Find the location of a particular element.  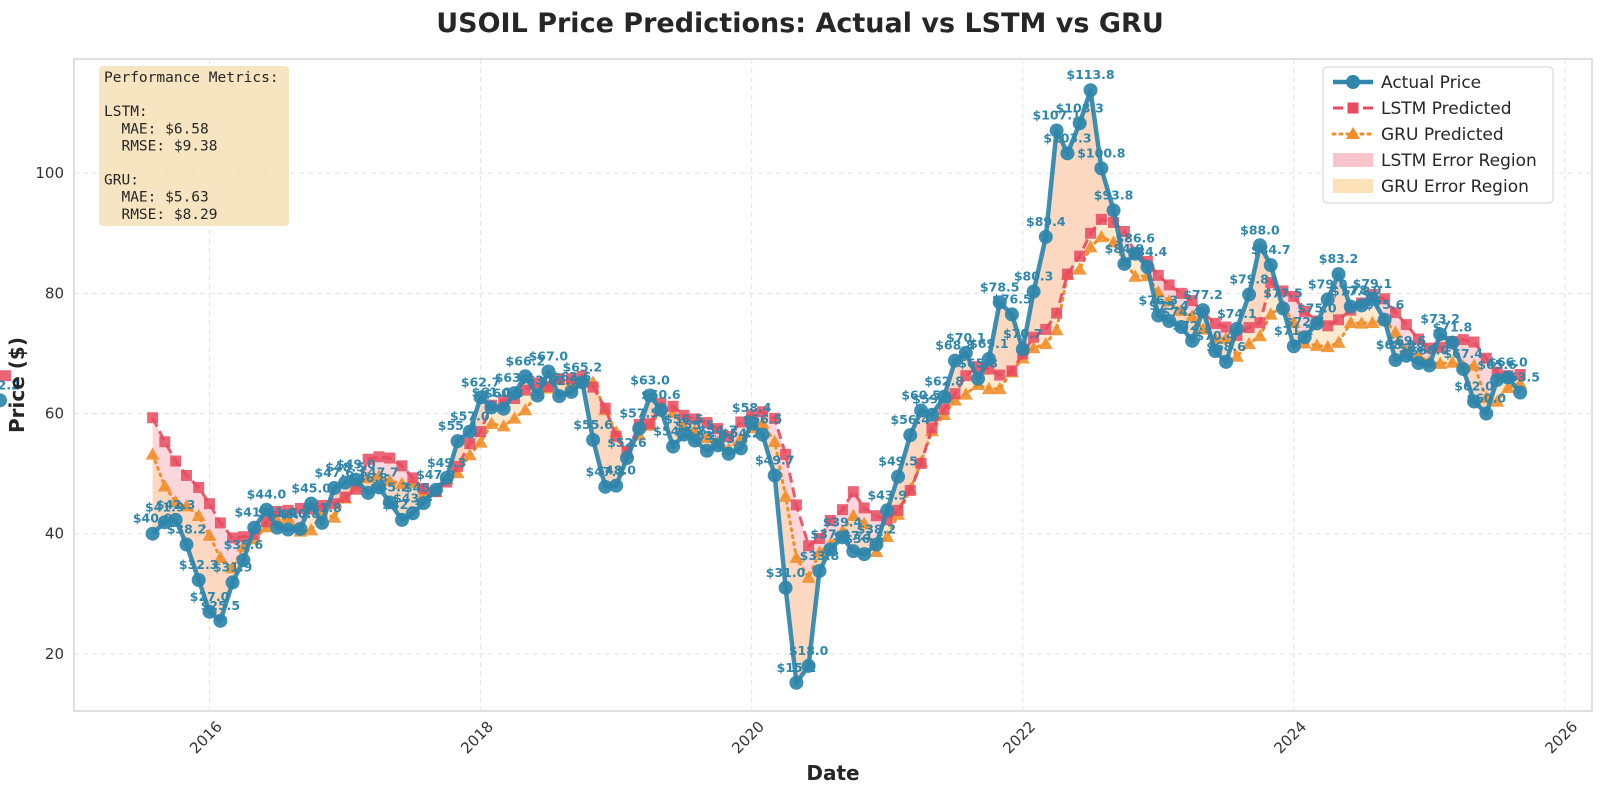

x-tick-label: 2022 is located at coordinates (1019, 738).